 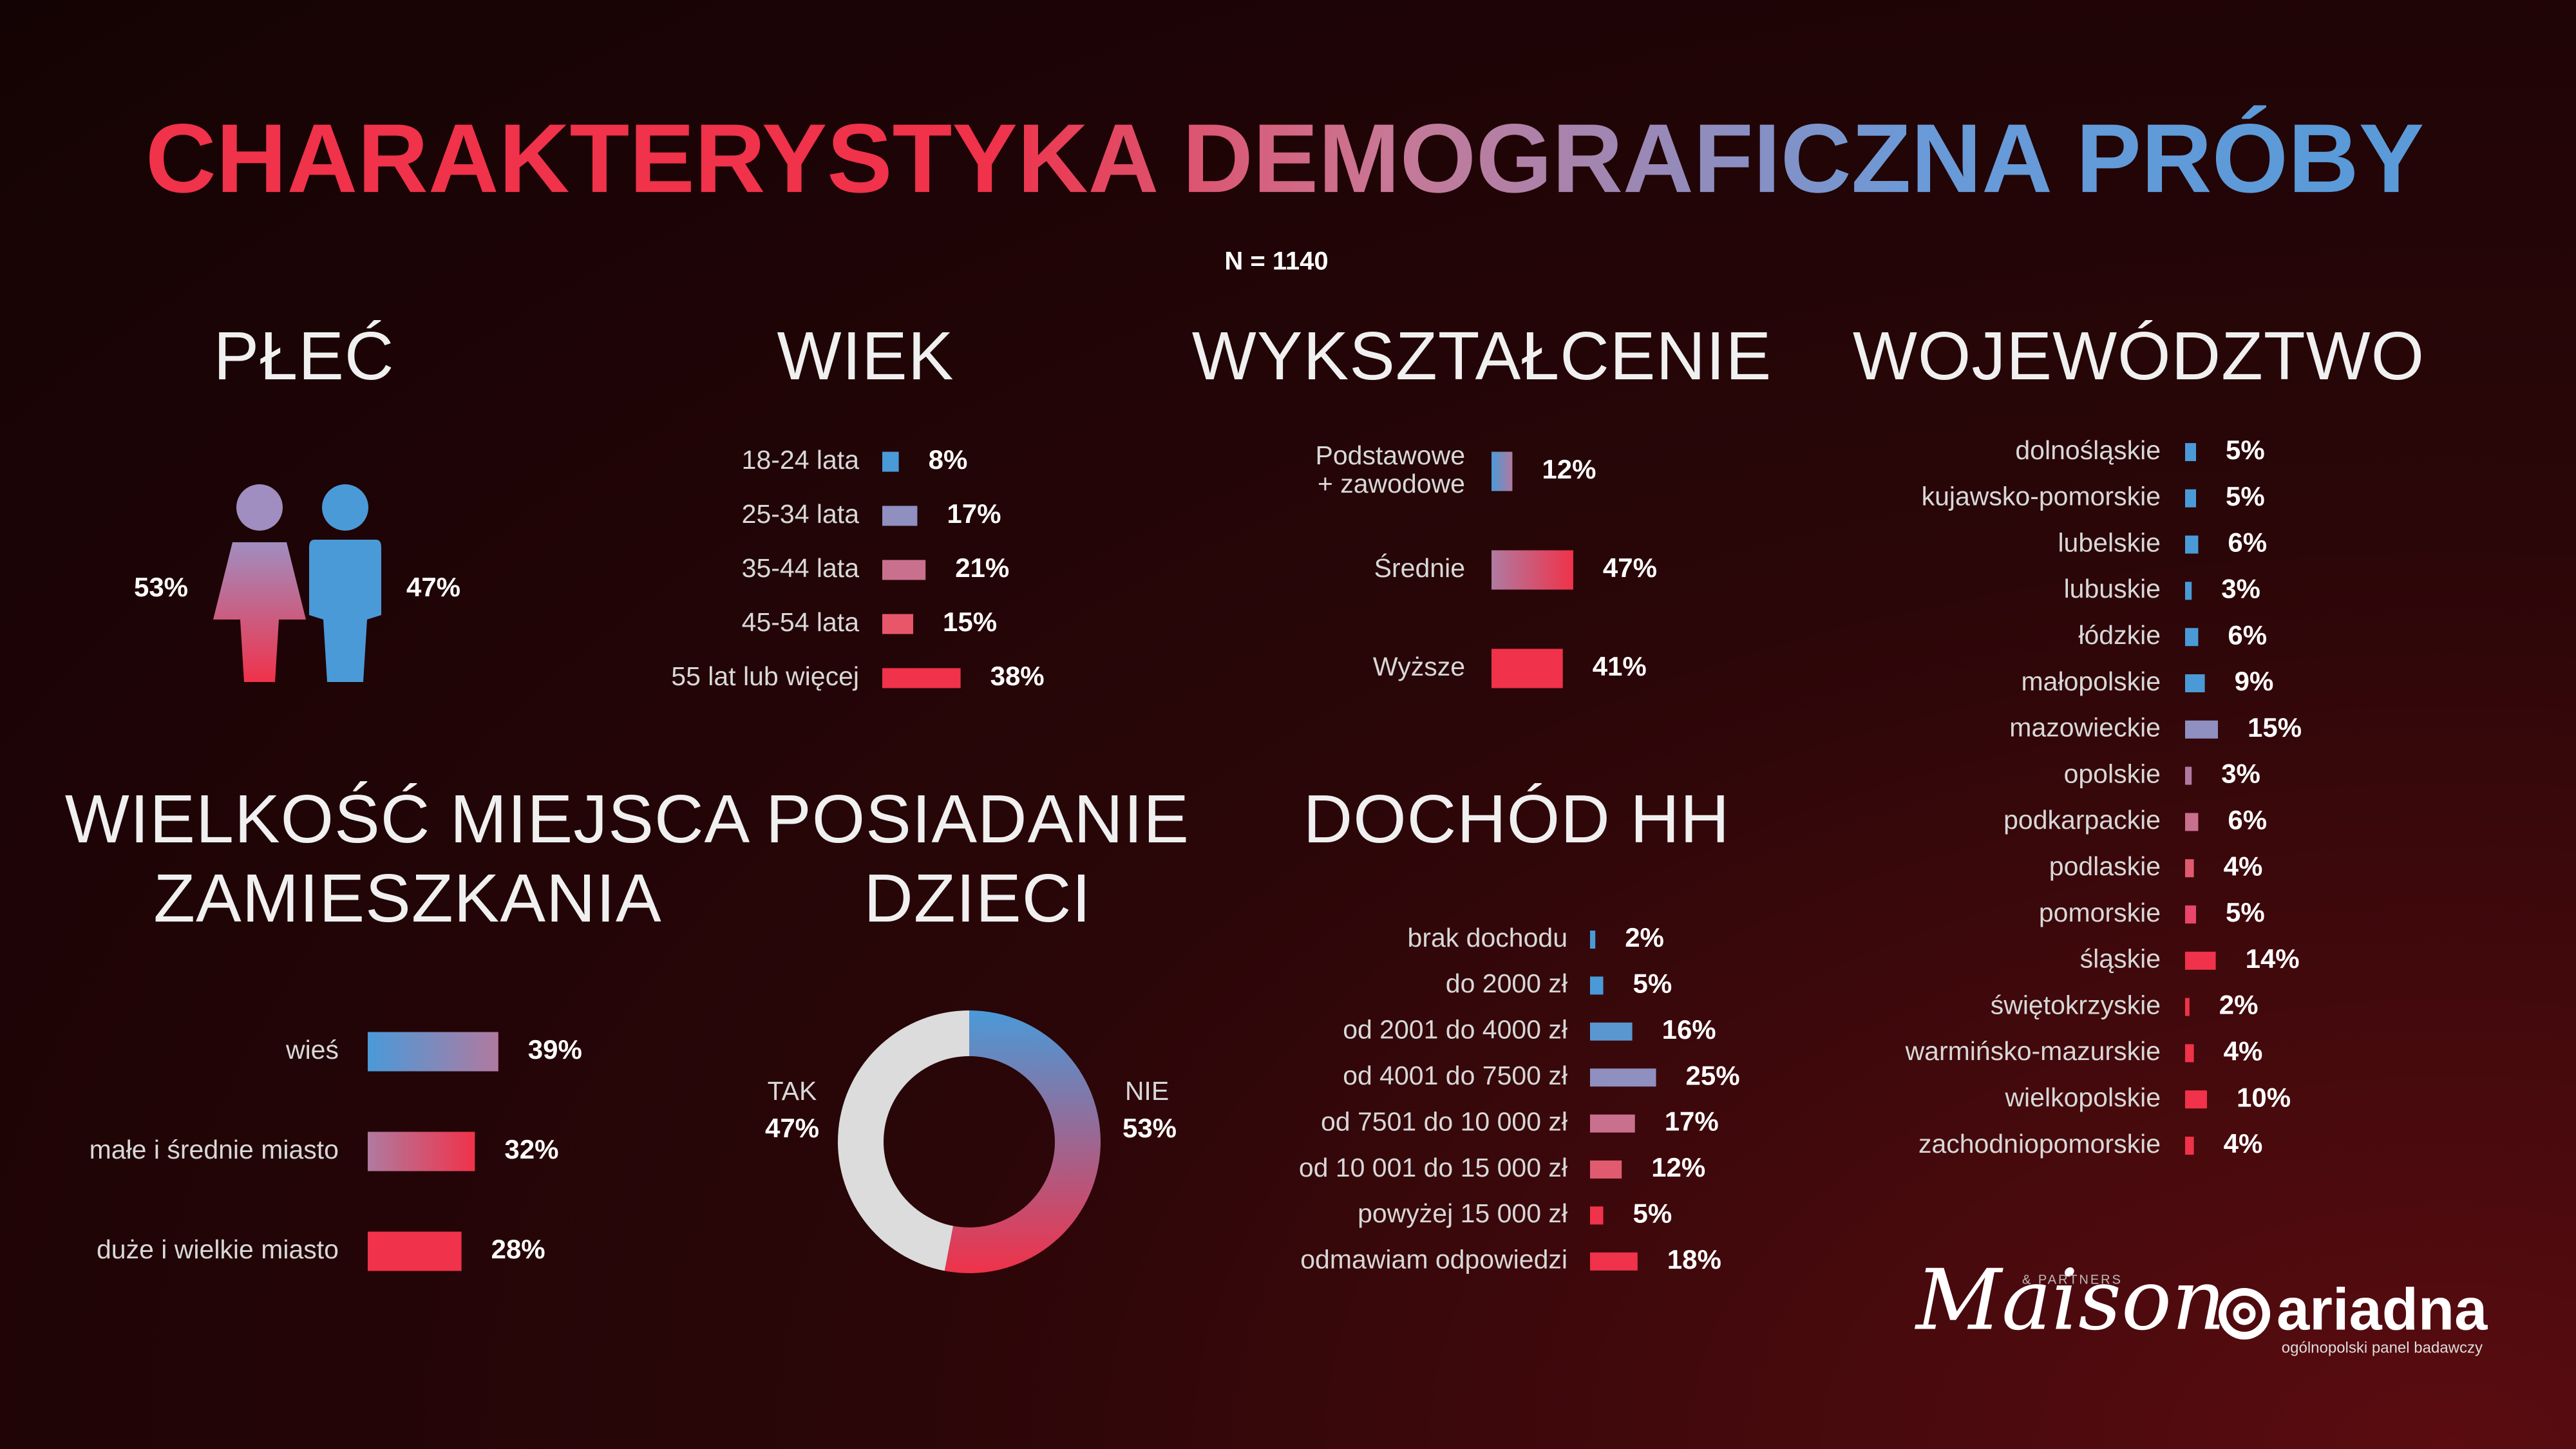 What do you see at coordinates (312, 1050) in the screenshot?
I see `category-label: wieś` at bounding box center [312, 1050].